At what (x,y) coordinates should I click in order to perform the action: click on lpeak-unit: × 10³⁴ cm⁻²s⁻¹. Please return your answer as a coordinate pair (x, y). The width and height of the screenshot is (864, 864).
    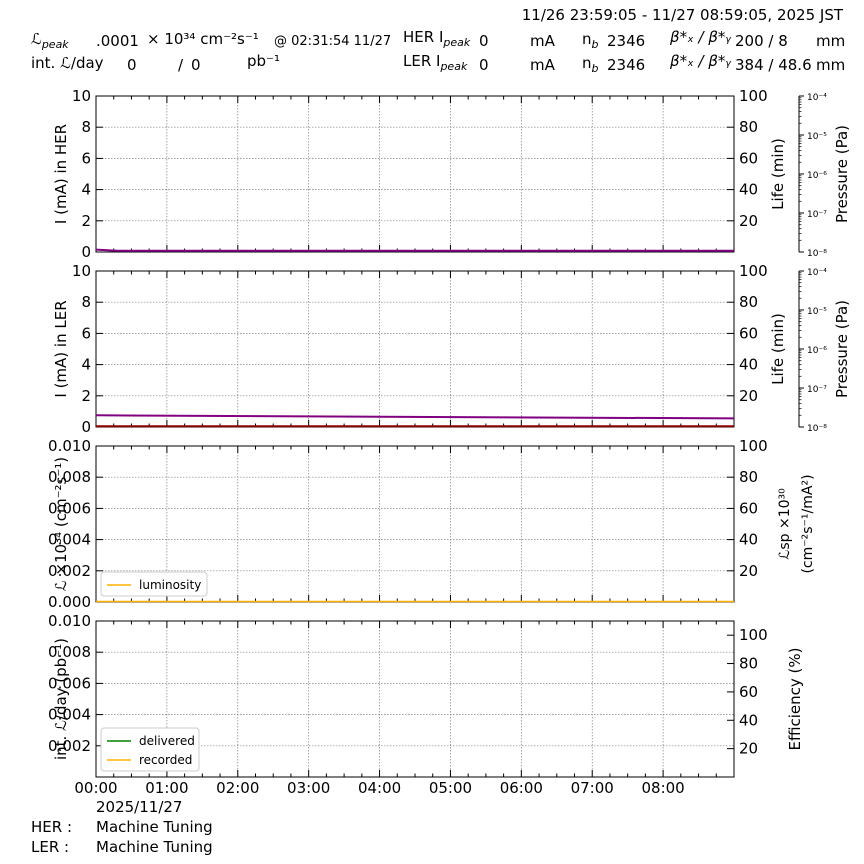
    Looking at the image, I should click on (203, 39).